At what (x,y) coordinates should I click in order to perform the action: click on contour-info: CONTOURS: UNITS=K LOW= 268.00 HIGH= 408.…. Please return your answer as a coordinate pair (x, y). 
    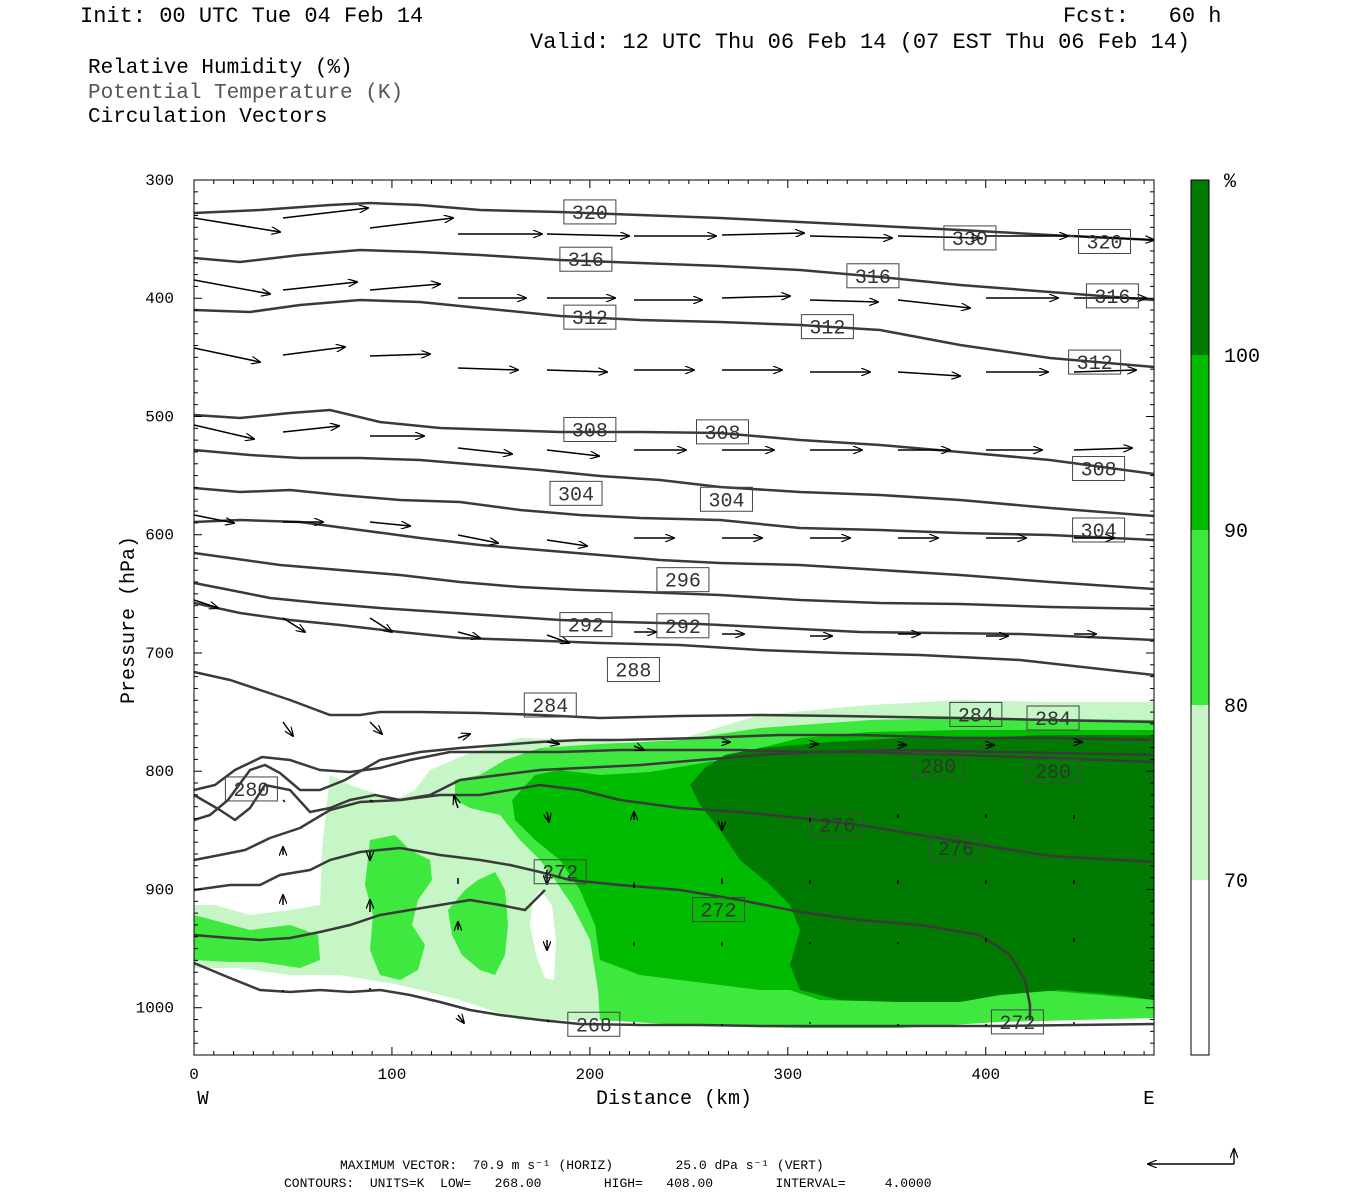
    Looking at the image, I should click on (608, 1183).